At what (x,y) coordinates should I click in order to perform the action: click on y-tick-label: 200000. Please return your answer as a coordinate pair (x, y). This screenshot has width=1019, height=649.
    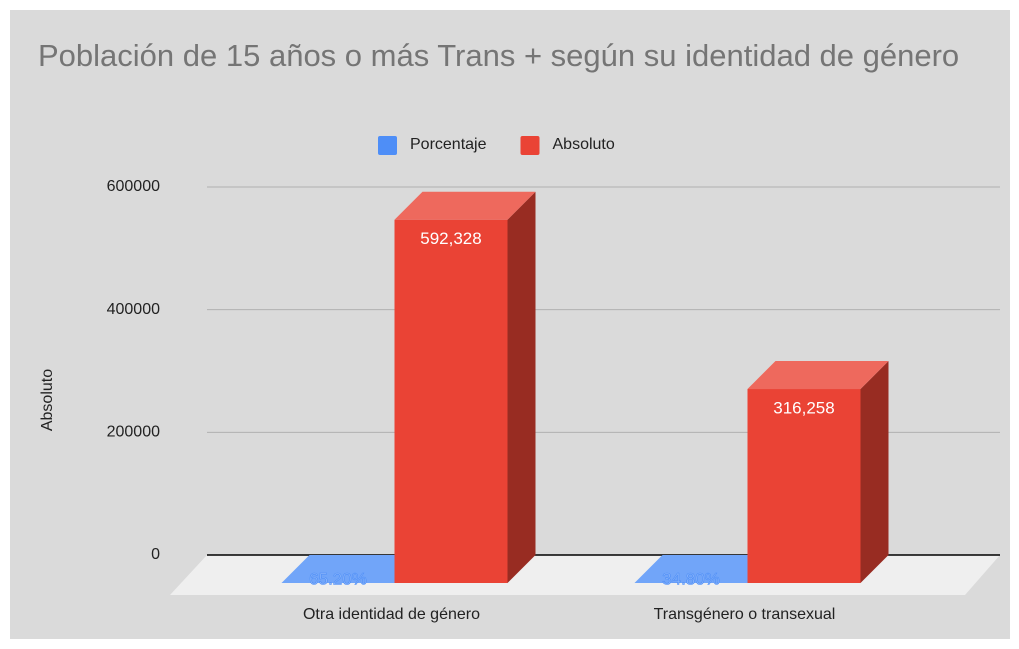
    Looking at the image, I should click on (133, 432).